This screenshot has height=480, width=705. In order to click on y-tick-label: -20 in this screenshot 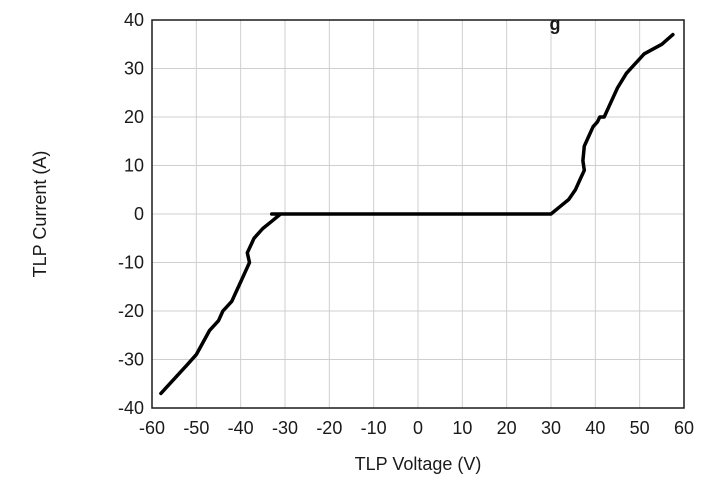, I will do `click(131, 311)`.